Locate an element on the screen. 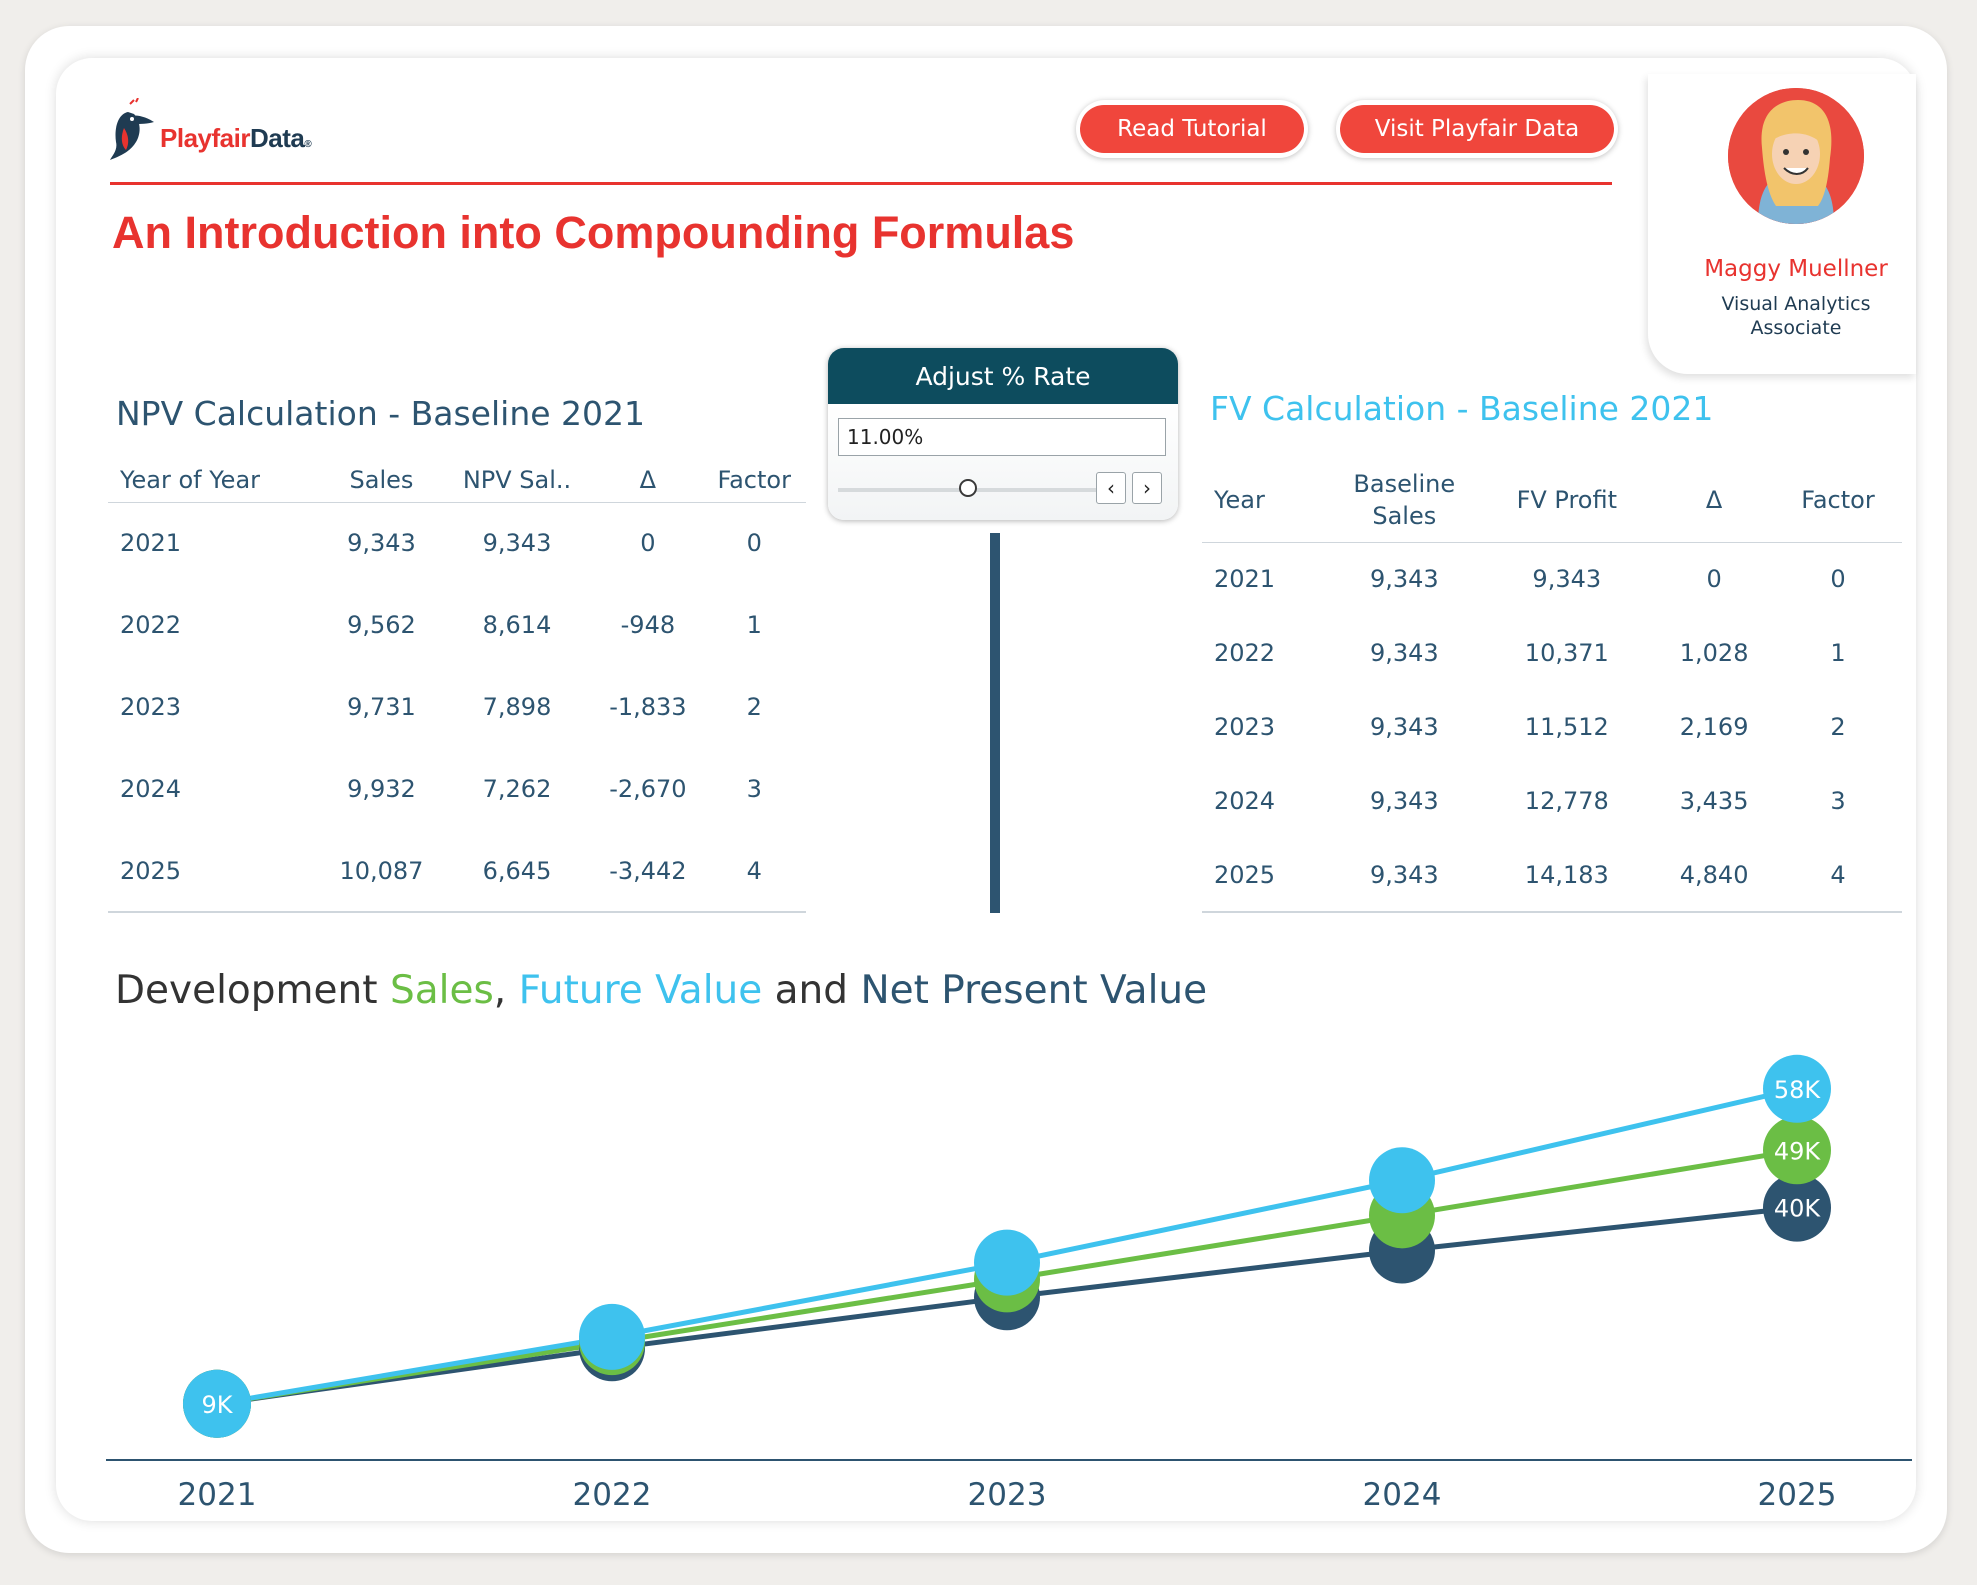 This screenshot has height=1585, width=1977. table-row: 2024 9,932 7,262 -2,670 3 is located at coordinates (457, 789).